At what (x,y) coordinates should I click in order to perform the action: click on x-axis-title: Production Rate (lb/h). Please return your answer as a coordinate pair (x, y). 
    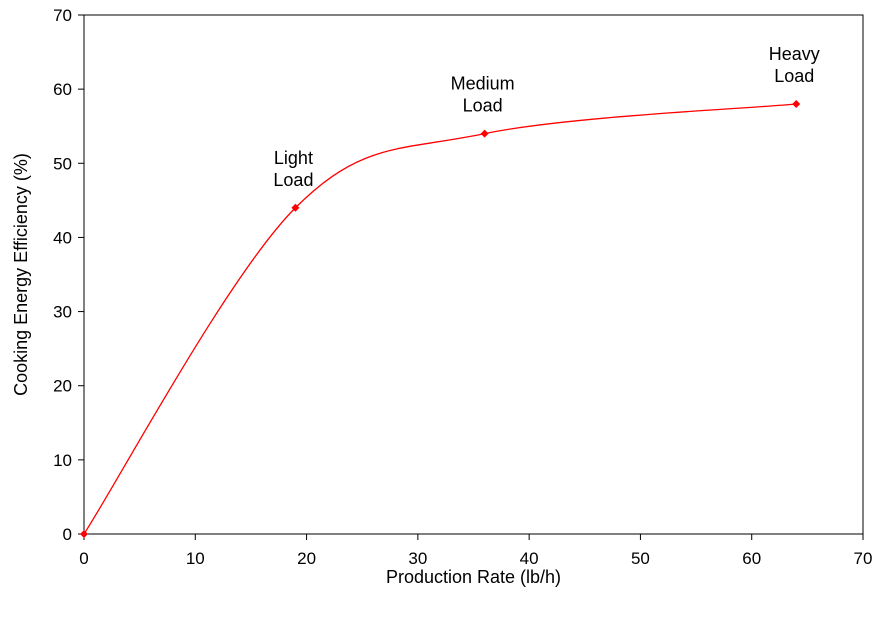
    Looking at the image, I should click on (473, 577).